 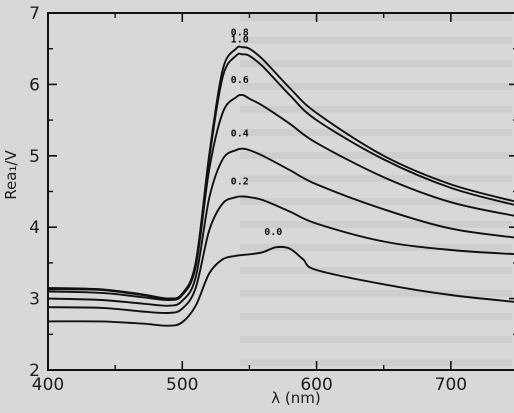 What do you see at coordinates (34, 85) in the screenshot?
I see `y-tick-label: 6` at bounding box center [34, 85].